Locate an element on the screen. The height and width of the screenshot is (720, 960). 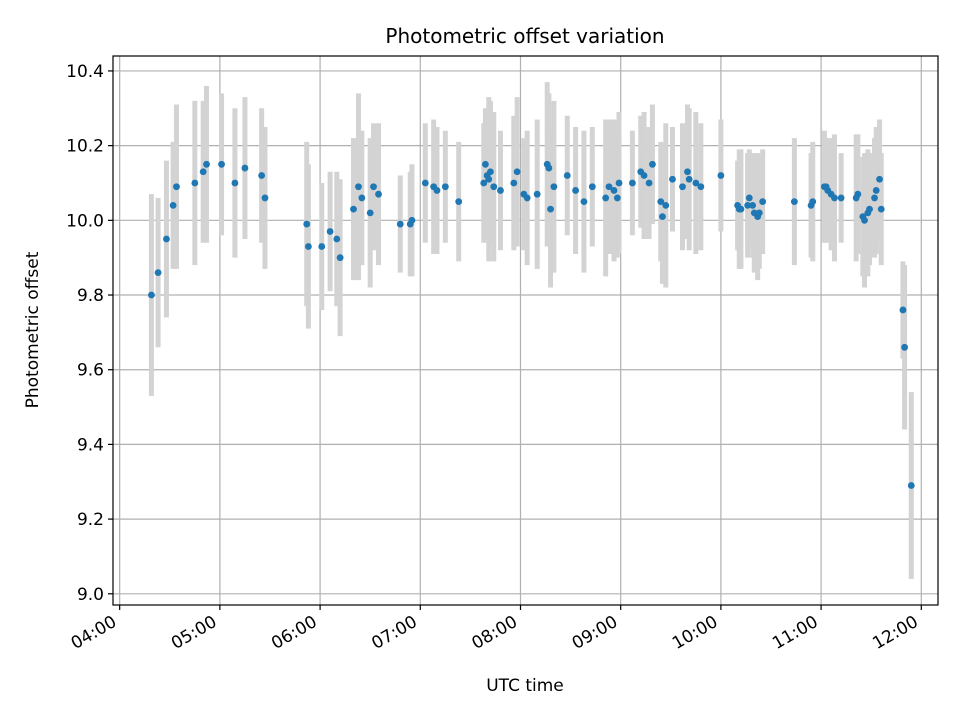
y-axis-label: Photometric offset is located at coordinates (33, 329).